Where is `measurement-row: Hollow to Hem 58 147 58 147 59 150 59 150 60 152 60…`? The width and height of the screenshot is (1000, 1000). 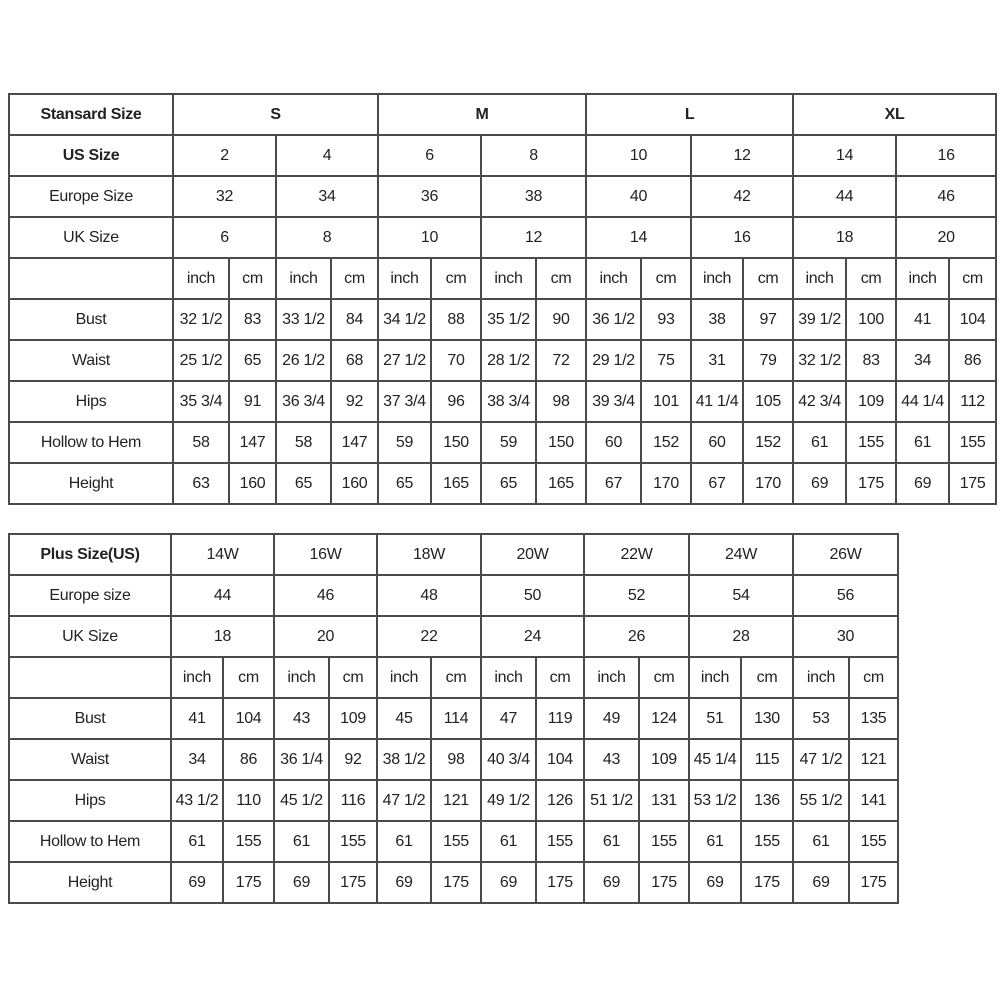
measurement-row: Hollow to Hem 58 147 58 147 59 150 59 150 60 152 60… is located at coordinates (503, 442).